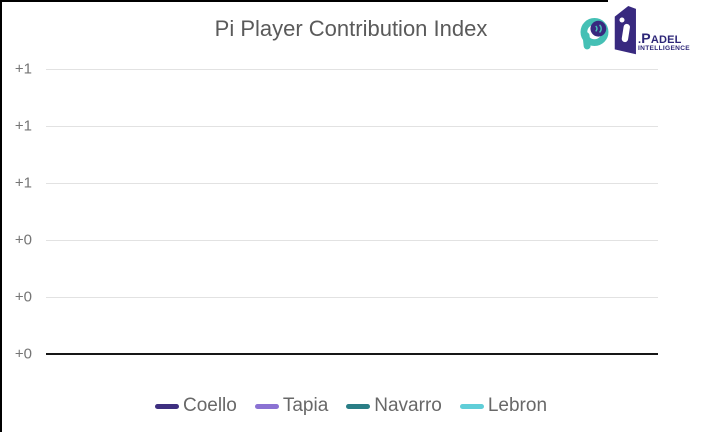 The height and width of the screenshot is (432, 702). I want to click on legend-item-navarro: Navarro, so click(394, 406).